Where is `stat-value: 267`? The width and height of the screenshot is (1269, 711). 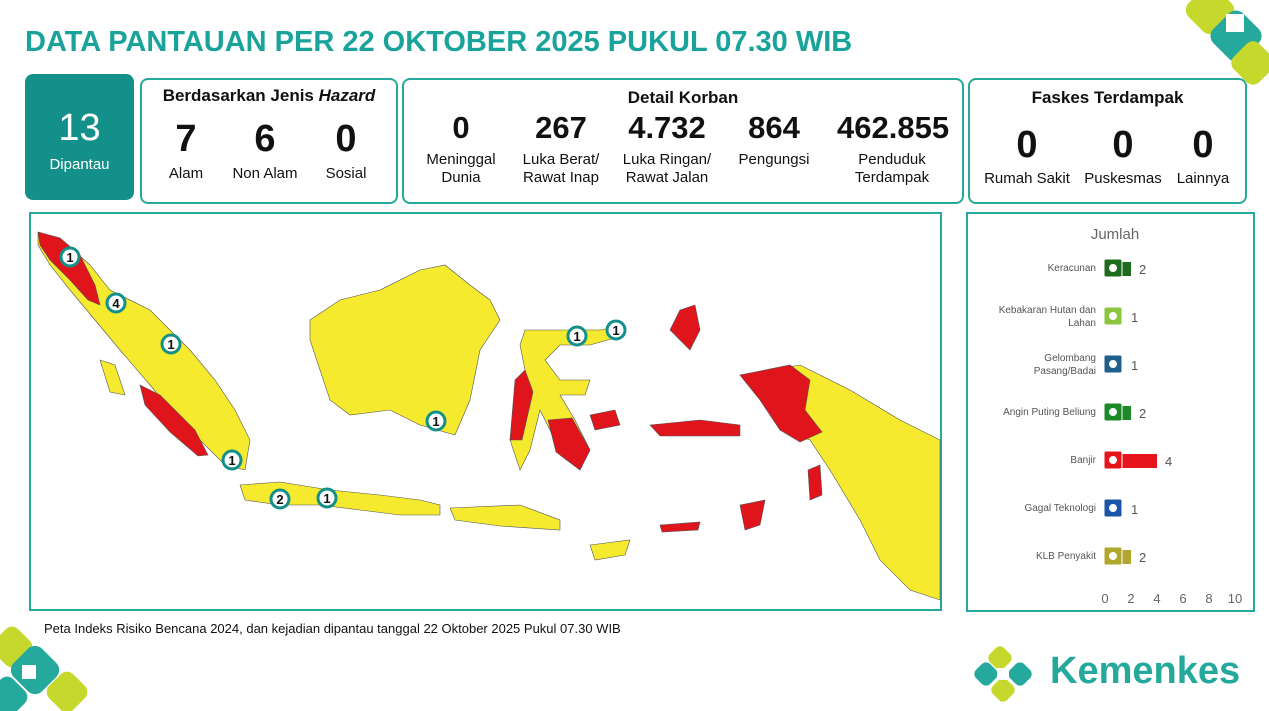 stat-value: 267 is located at coordinates (561, 127).